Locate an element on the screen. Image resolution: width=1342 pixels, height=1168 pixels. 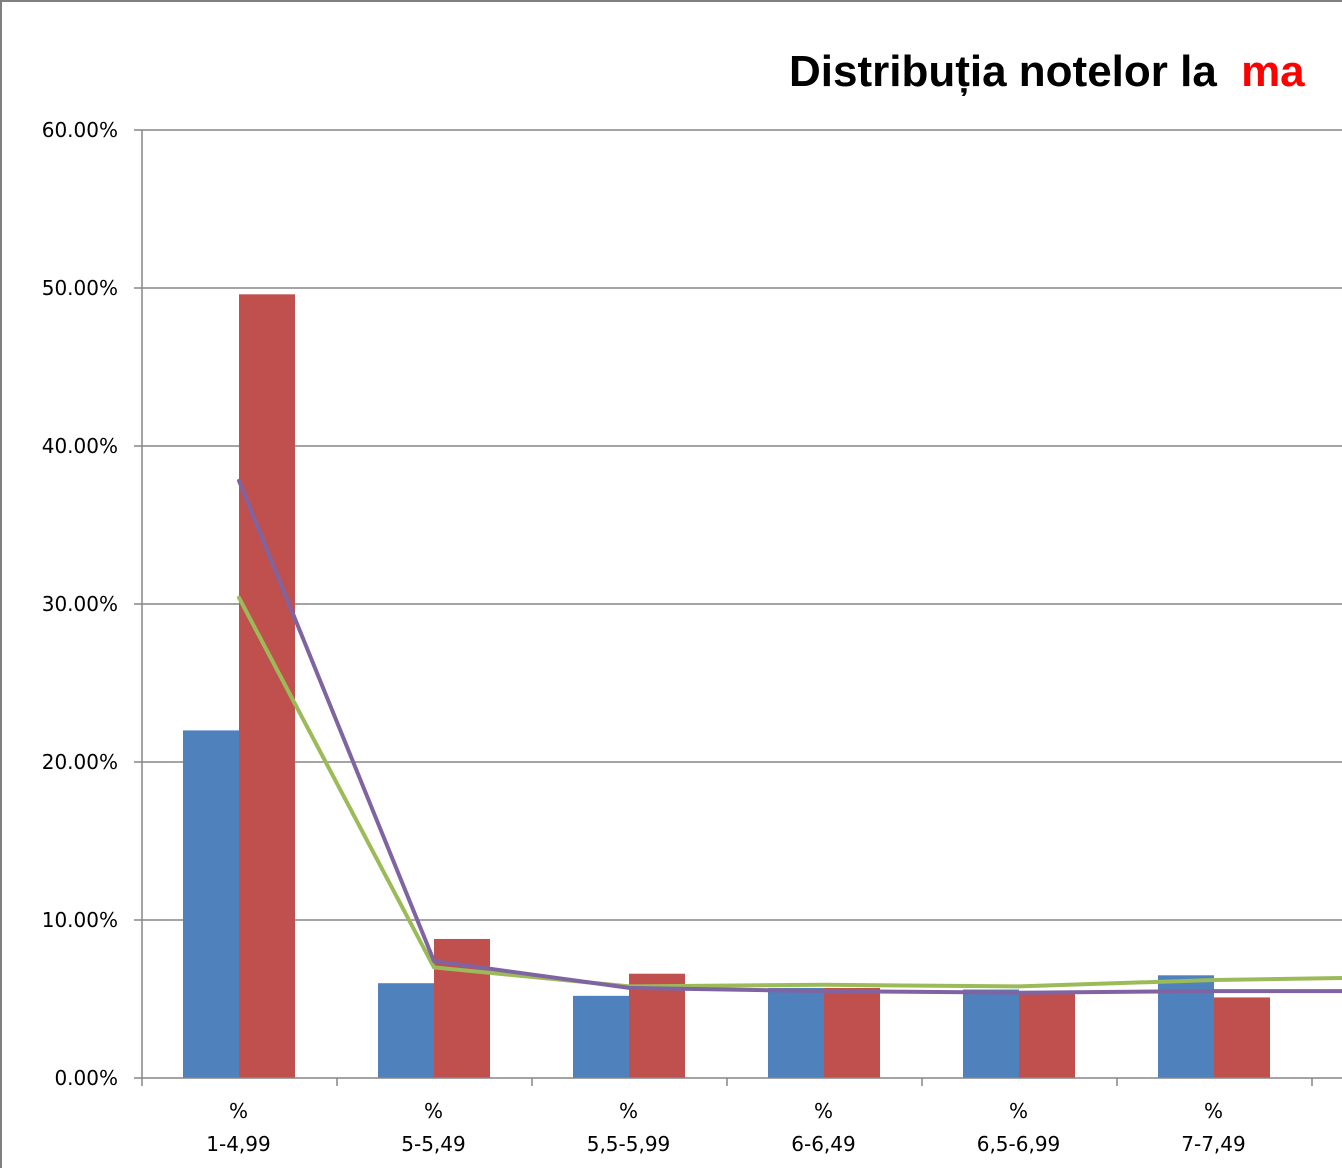
y-tick-label: 40.00% is located at coordinates (80, 446).